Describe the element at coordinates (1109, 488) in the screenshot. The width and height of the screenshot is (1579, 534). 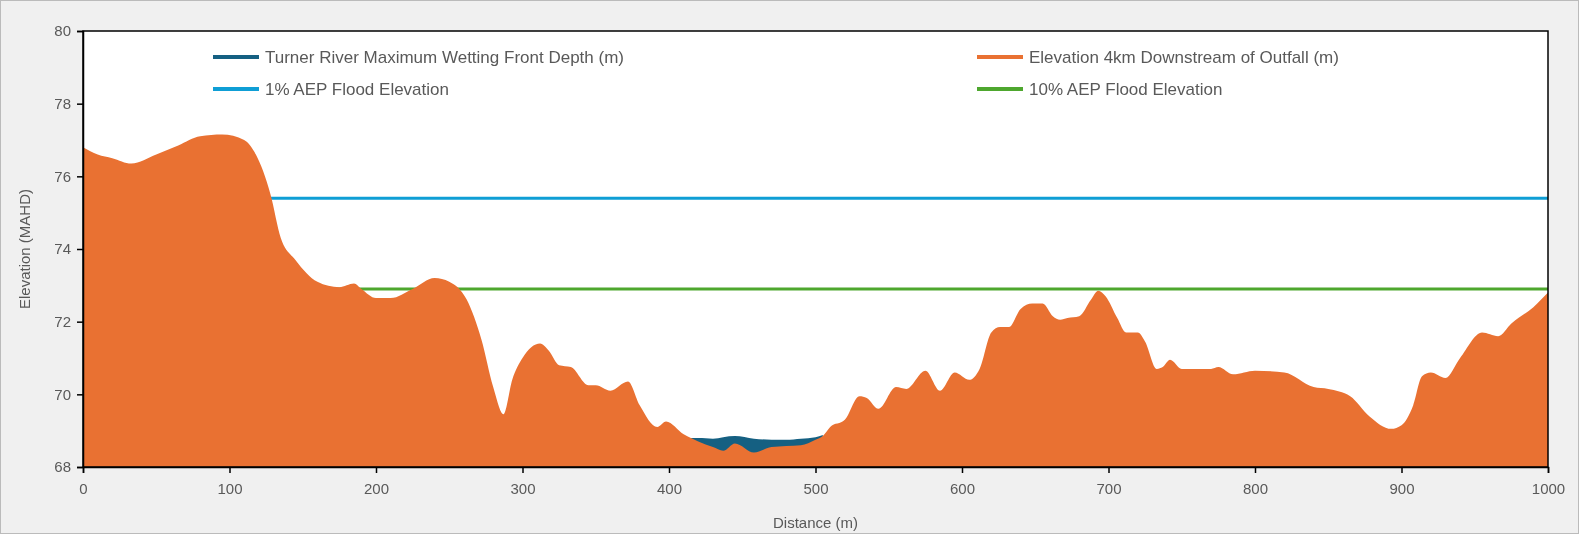
I see `x-tick-label: 700` at that location.